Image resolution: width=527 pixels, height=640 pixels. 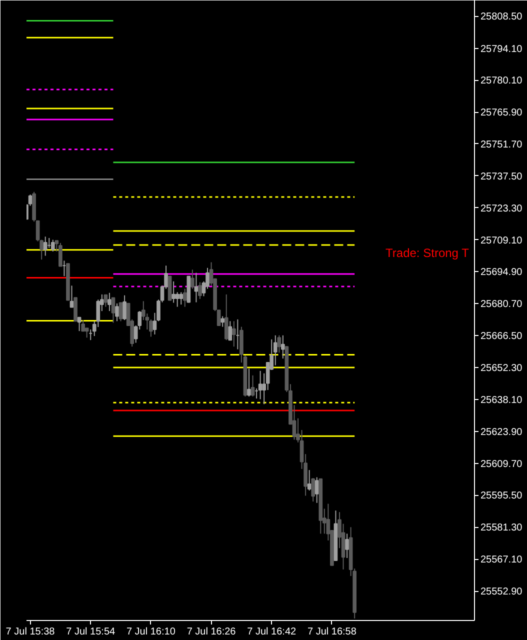 What do you see at coordinates (428, 253) in the screenshot?
I see `text: Trade: Strong T` at bounding box center [428, 253].